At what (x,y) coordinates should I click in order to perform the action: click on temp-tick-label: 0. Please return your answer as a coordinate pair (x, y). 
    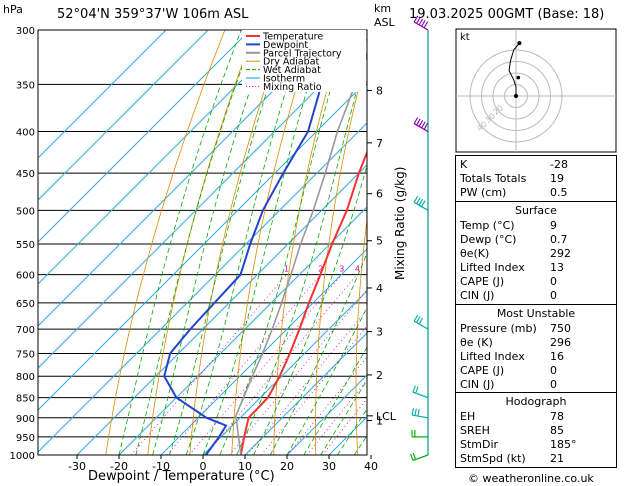
    Looking at the image, I should click on (203, 466).